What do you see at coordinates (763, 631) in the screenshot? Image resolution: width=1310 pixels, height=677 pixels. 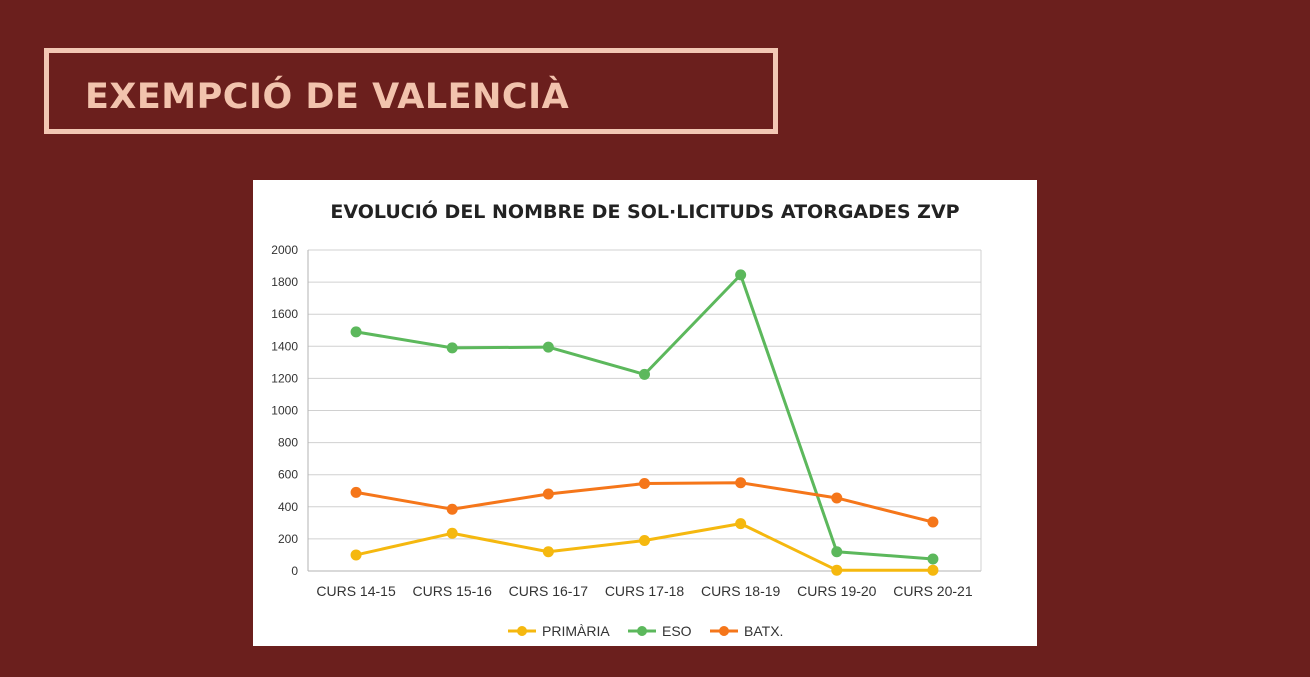 I see `legend-label: BATX.` at bounding box center [763, 631].